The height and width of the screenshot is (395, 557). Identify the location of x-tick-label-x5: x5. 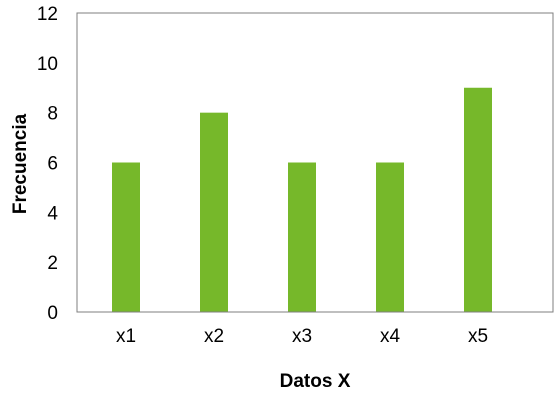
(478, 336).